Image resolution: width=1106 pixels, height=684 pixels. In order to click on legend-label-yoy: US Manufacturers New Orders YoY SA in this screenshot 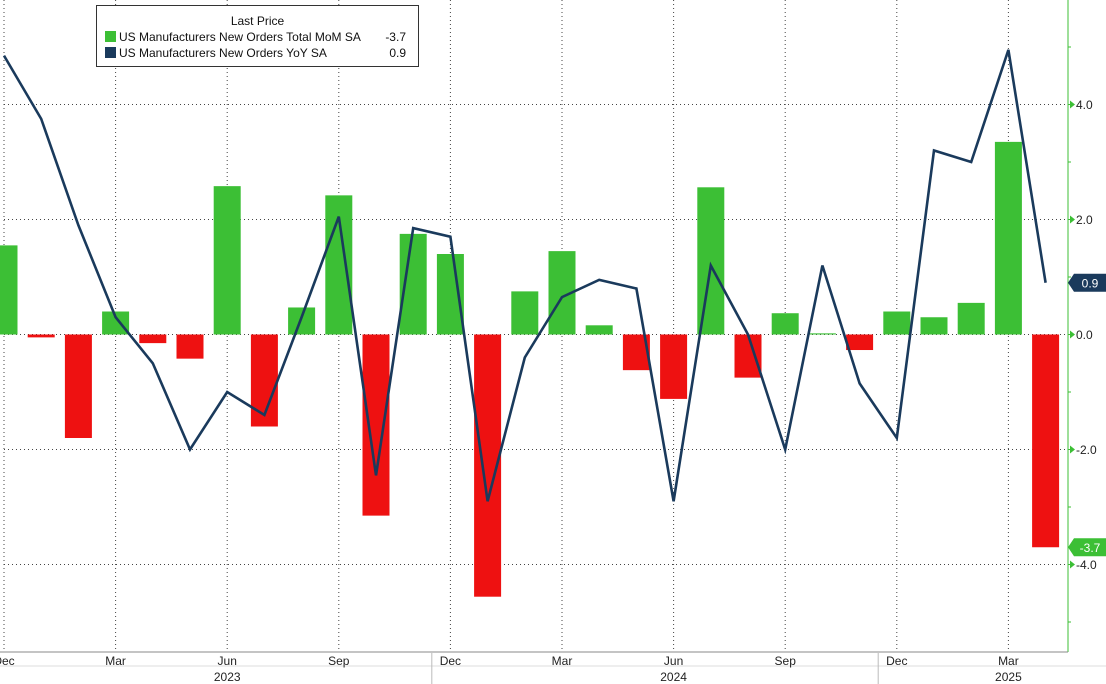, I will do `click(223, 53)`.